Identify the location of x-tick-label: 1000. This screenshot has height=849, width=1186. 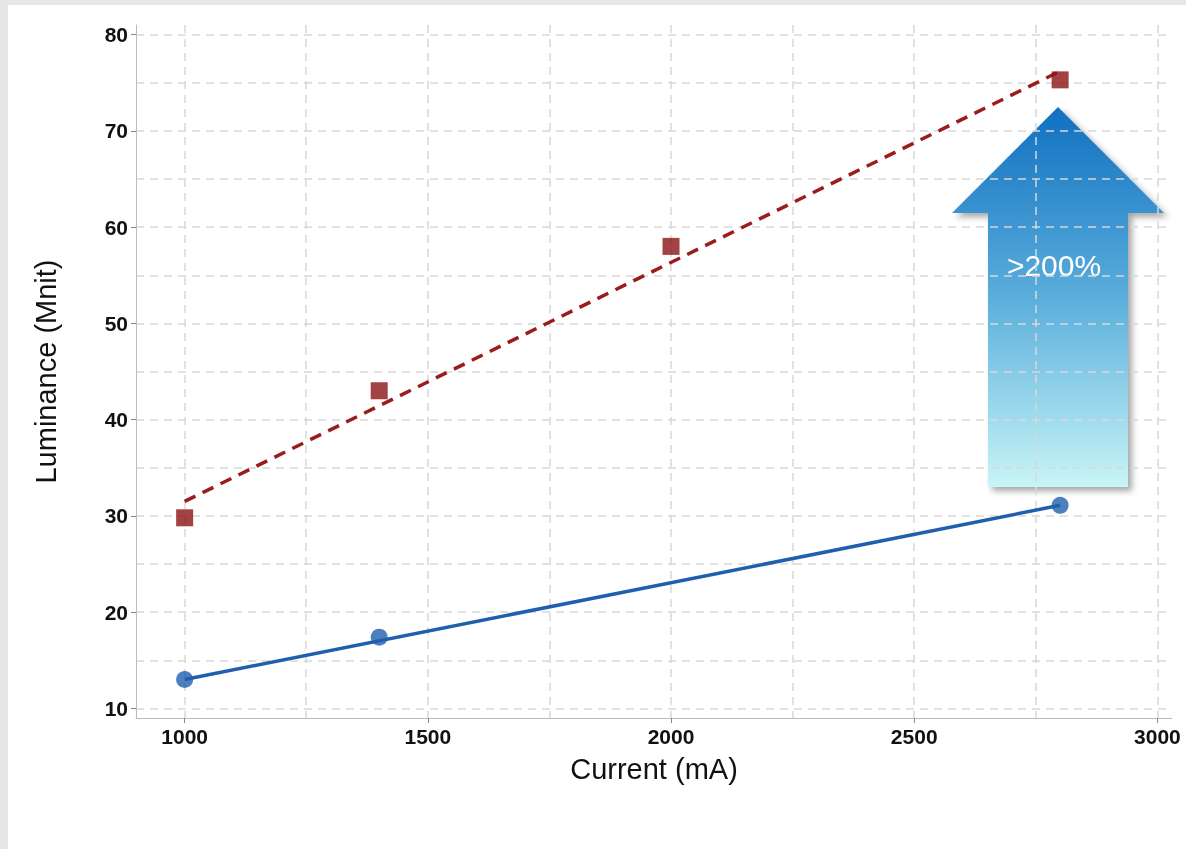
(184, 736).